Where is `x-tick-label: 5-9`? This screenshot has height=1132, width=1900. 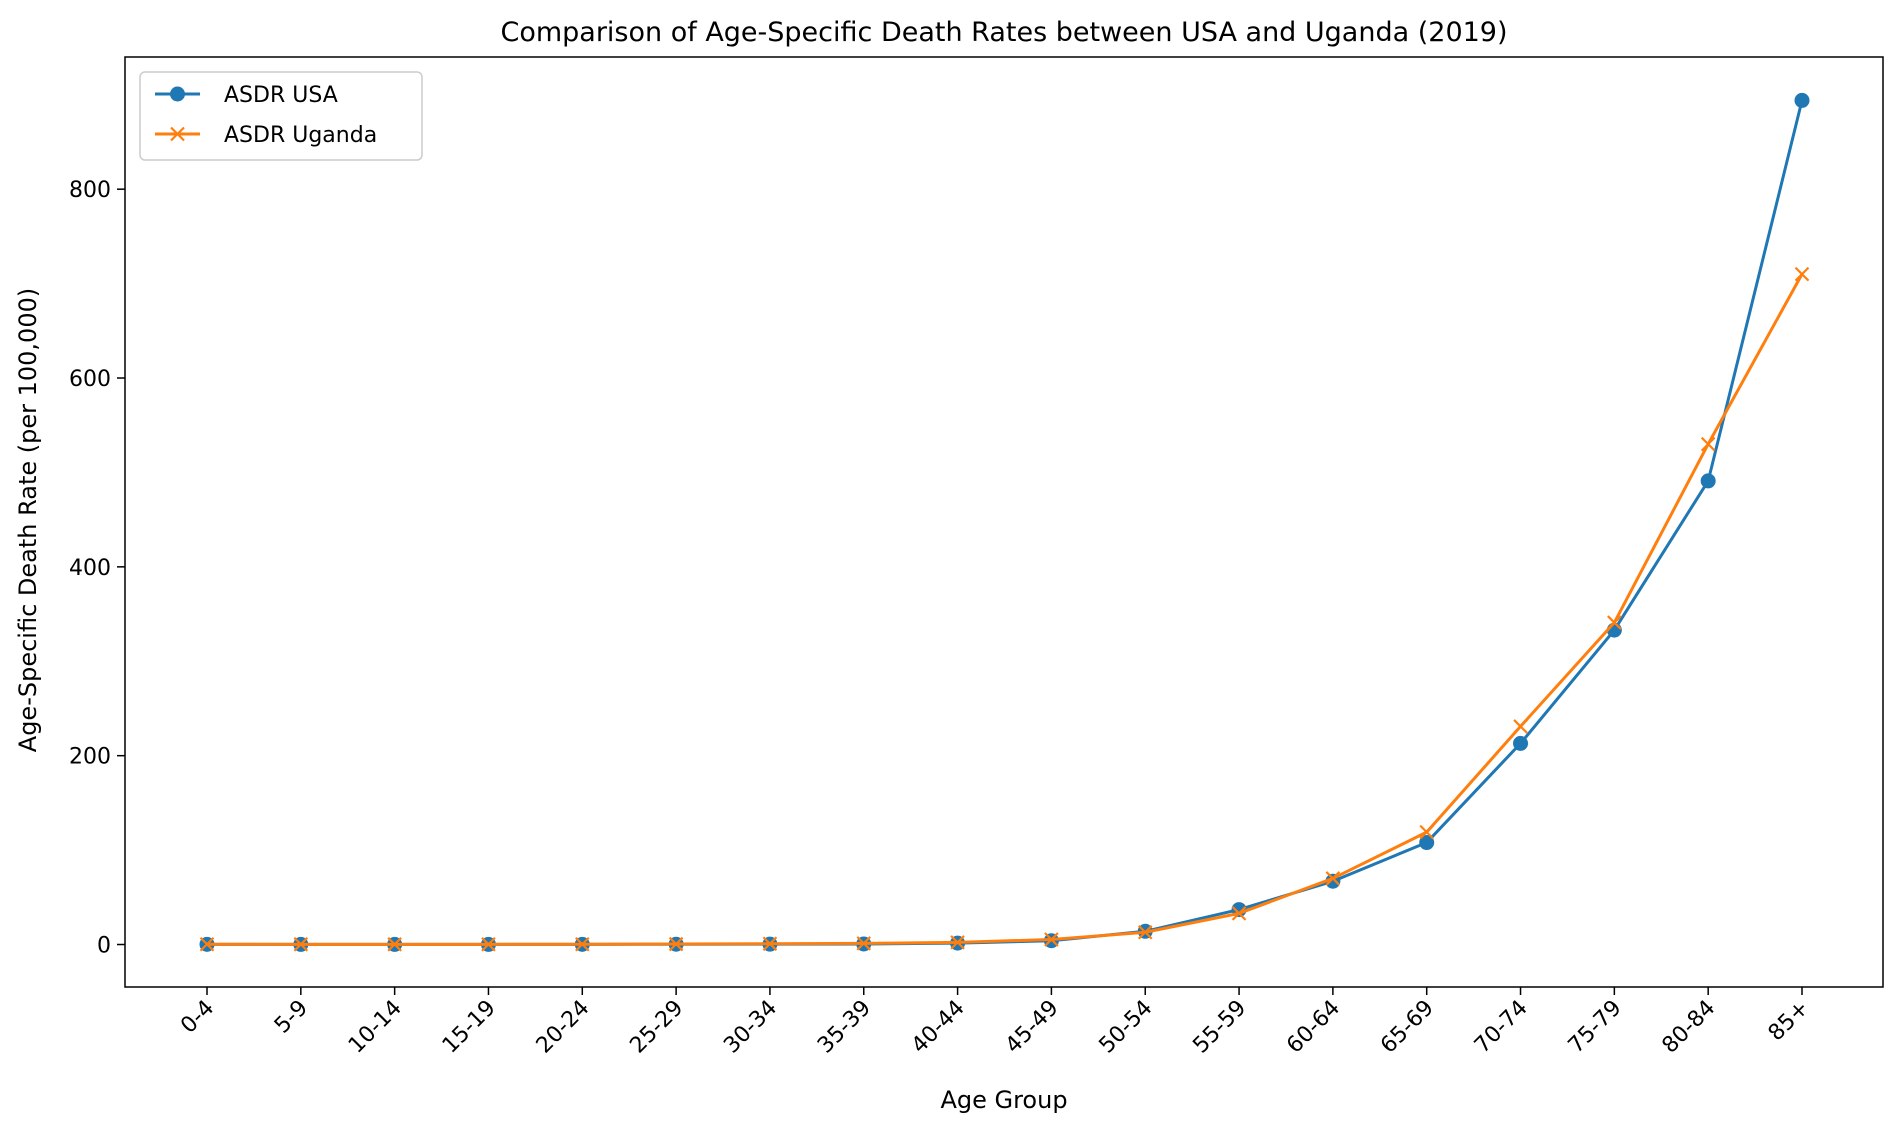 x-tick-label: 5-9 is located at coordinates (291, 1017).